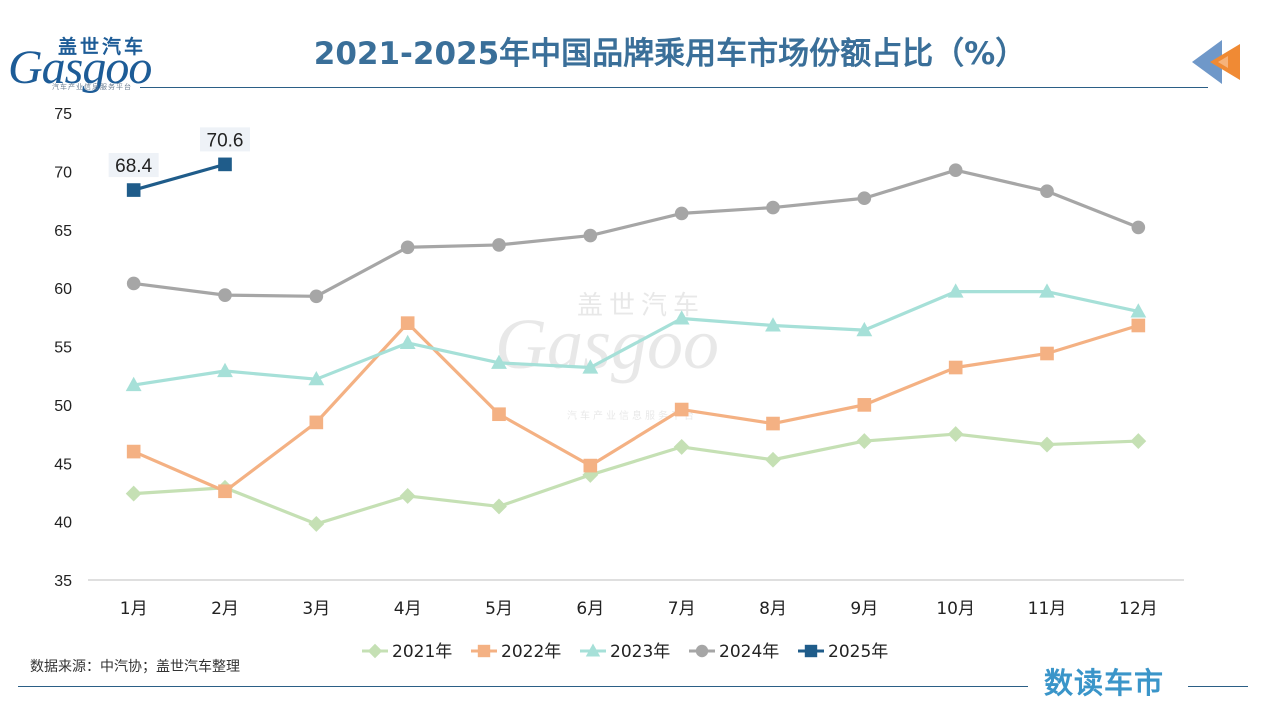 This screenshot has width=1280, height=720. Describe the element at coordinates (422, 652) in the screenshot. I see `legend-label: 2021年` at that location.